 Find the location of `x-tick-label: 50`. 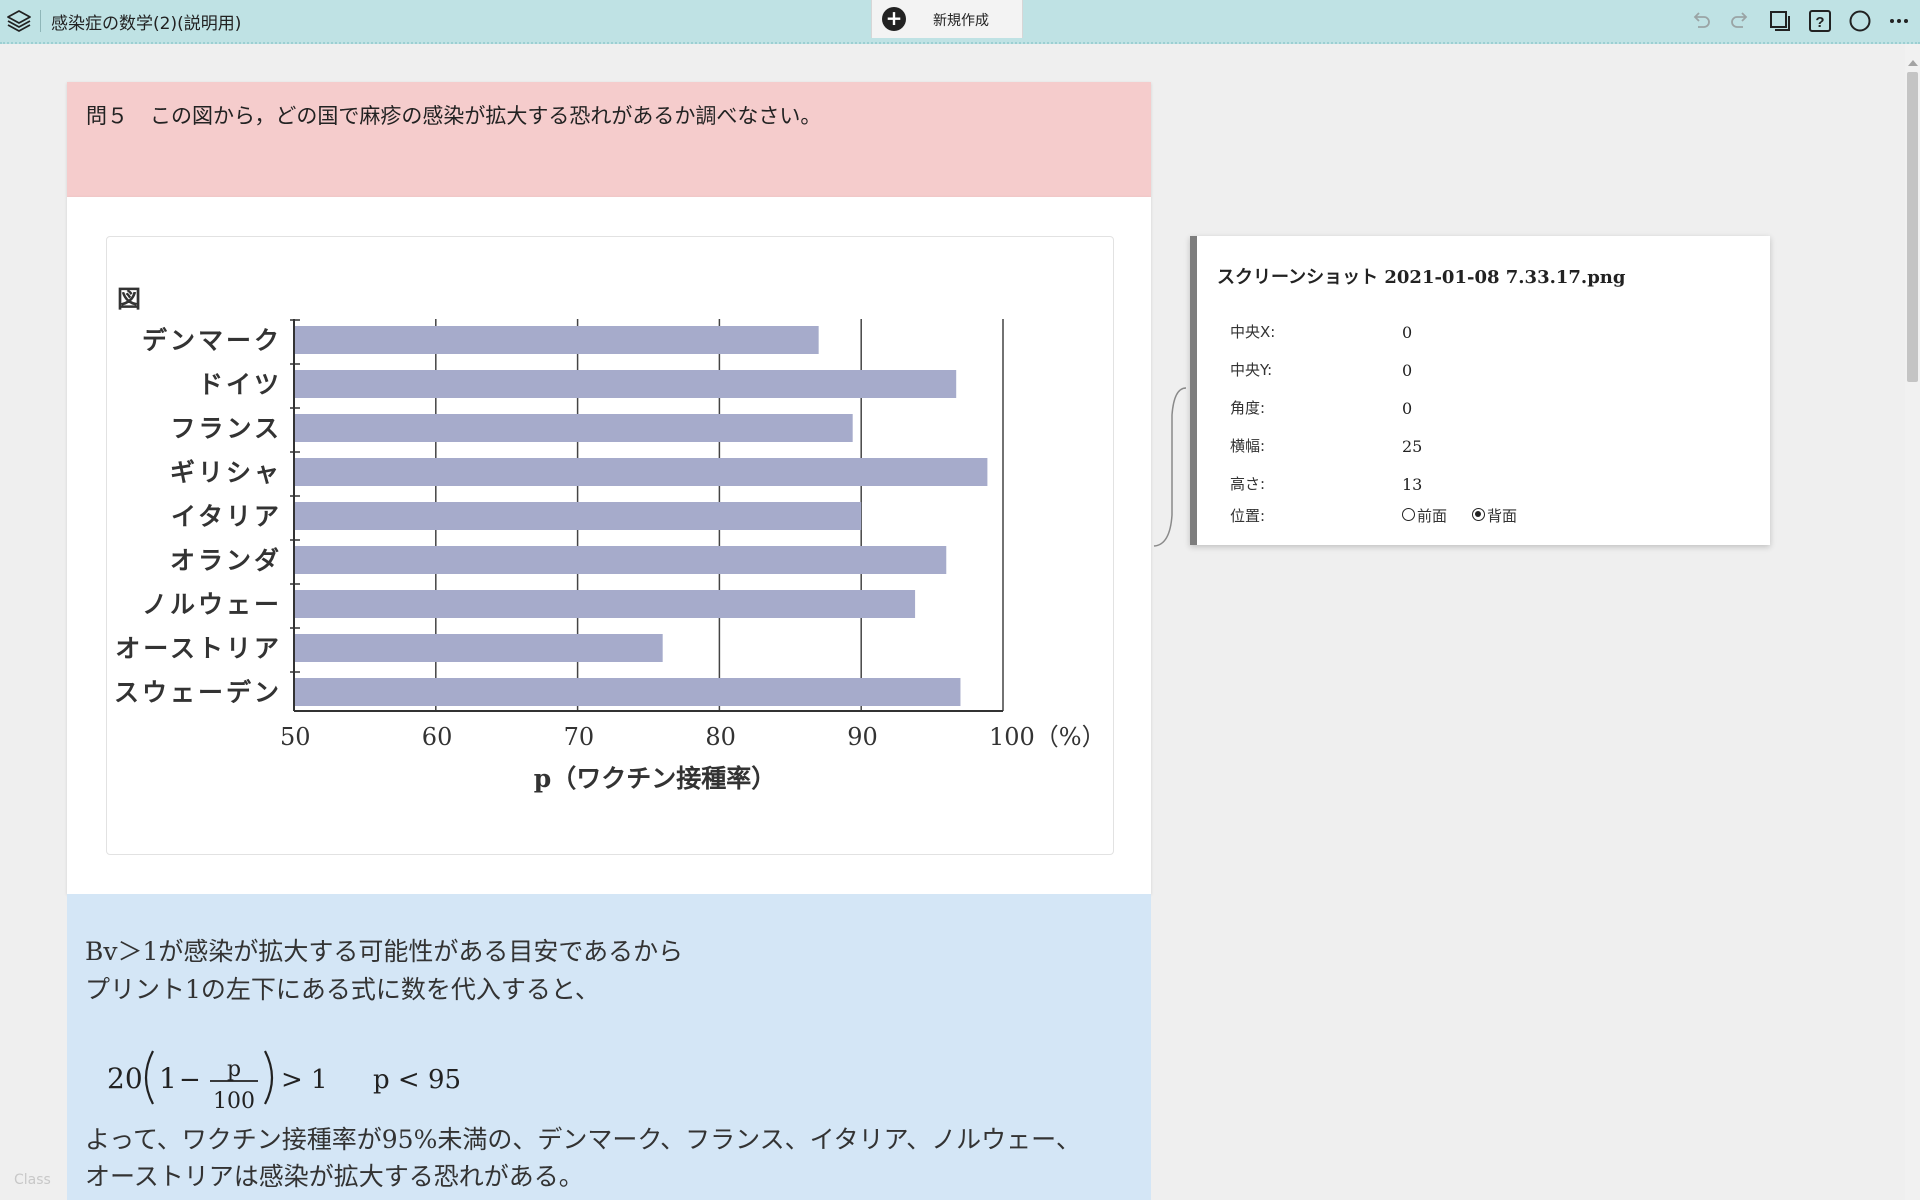

x-tick-label: 50 is located at coordinates (295, 737).